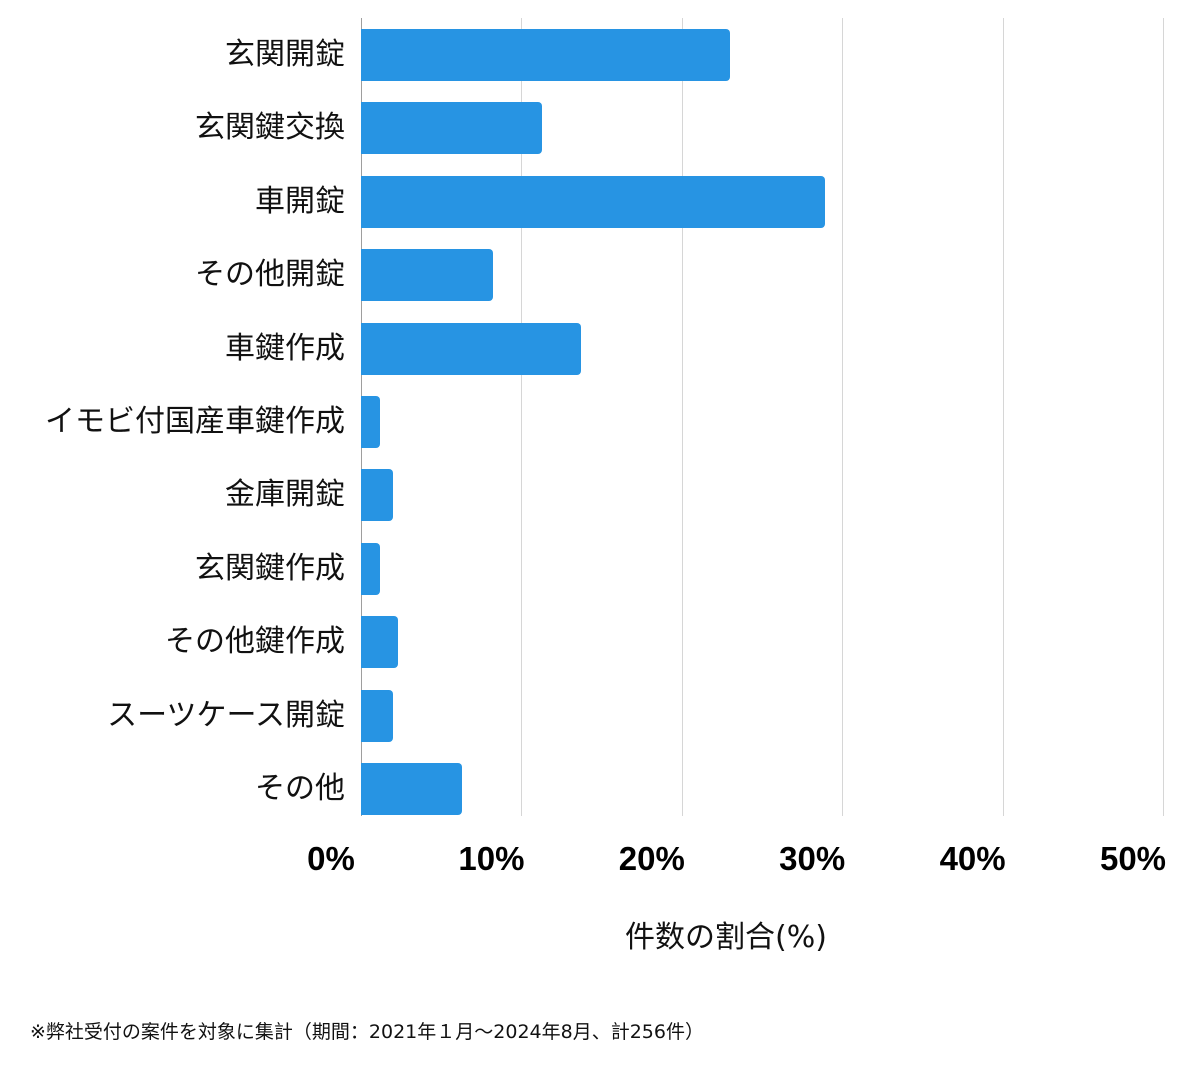 This screenshot has height=1069, width=1200. What do you see at coordinates (972, 858) in the screenshot?
I see `x-tick-label: 40%` at bounding box center [972, 858].